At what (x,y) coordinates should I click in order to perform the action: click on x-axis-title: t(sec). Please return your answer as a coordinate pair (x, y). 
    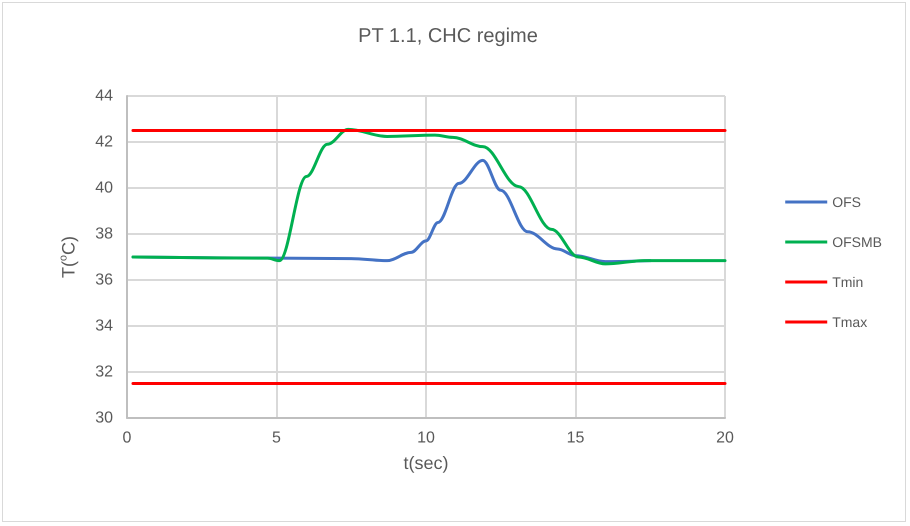
    Looking at the image, I should click on (426, 463).